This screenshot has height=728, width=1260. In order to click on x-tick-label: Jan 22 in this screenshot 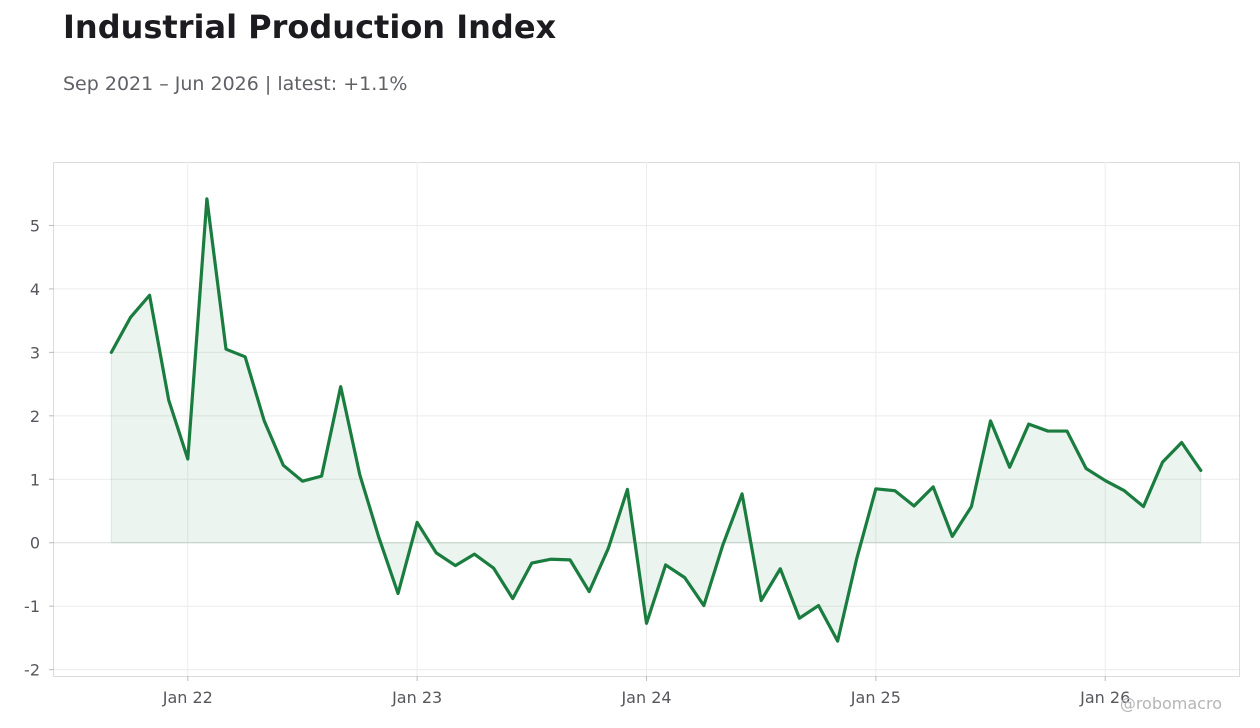, I will do `click(187, 697)`.